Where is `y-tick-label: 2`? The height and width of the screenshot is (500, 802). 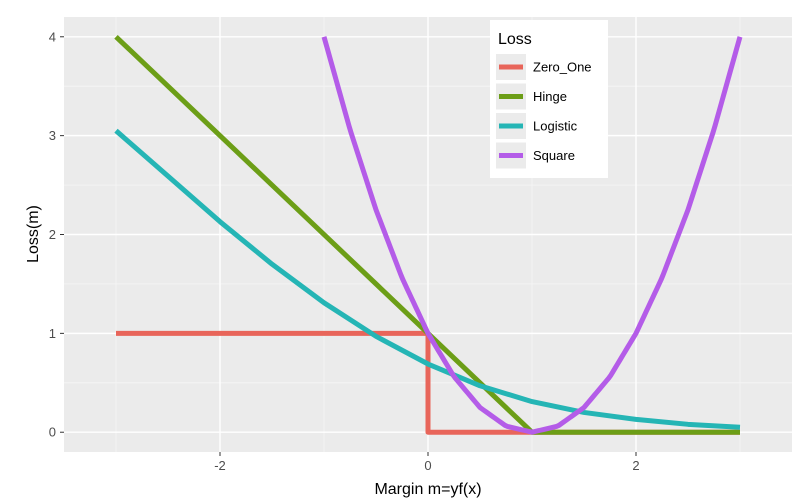 y-tick-label: 2 is located at coordinates (52, 234).